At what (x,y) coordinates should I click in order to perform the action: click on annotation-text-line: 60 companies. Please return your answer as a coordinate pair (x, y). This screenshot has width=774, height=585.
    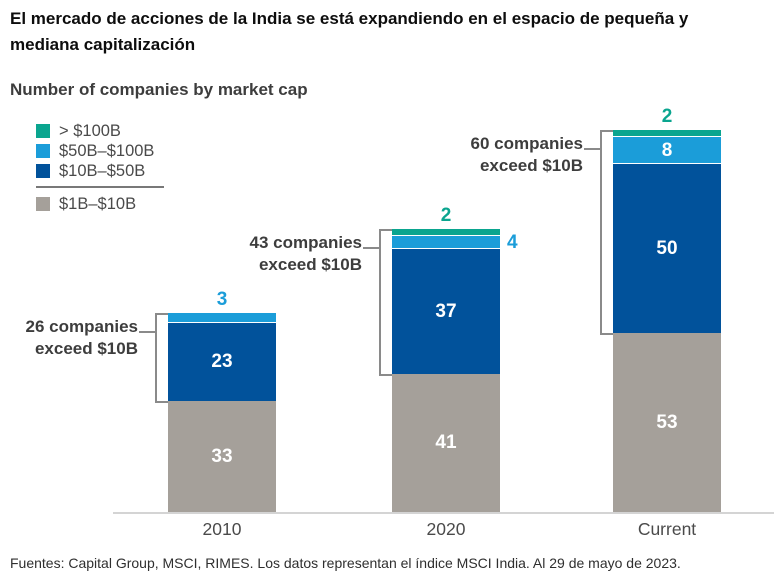
    Looking at the image, I should click on (526, 143).